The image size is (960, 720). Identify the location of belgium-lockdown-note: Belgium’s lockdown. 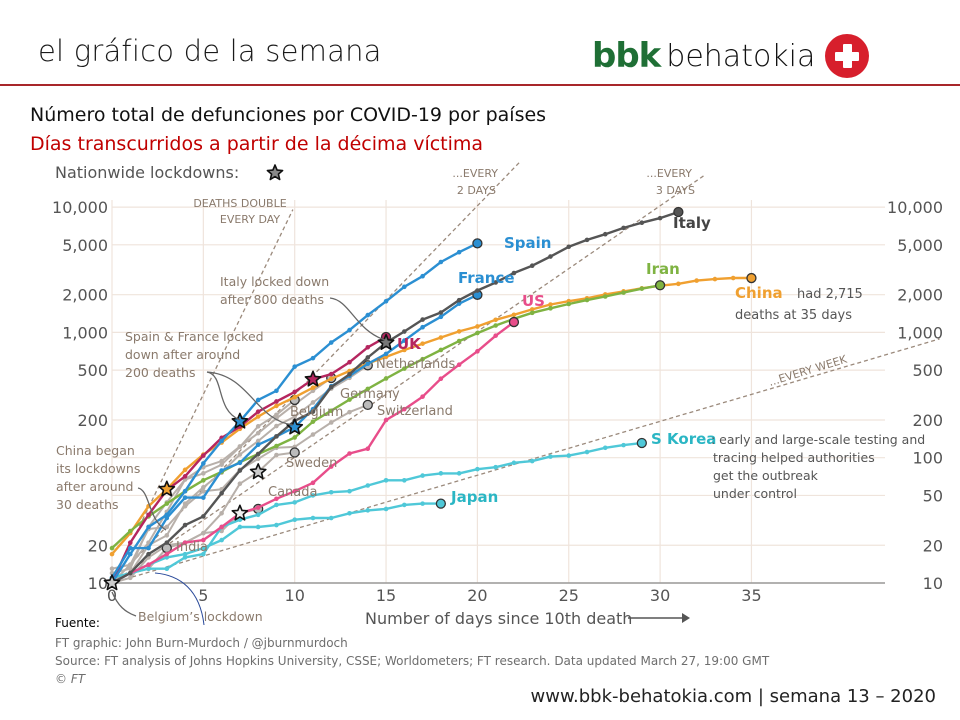
(200, 616).